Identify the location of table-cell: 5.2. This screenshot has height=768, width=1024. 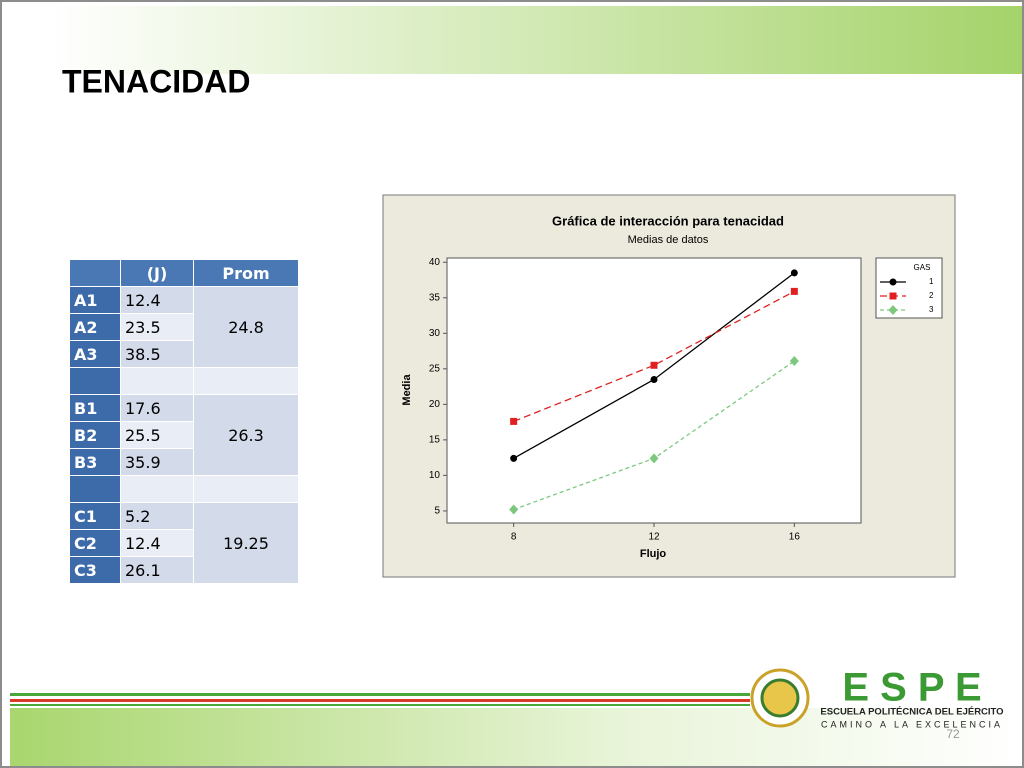
(157, 516).